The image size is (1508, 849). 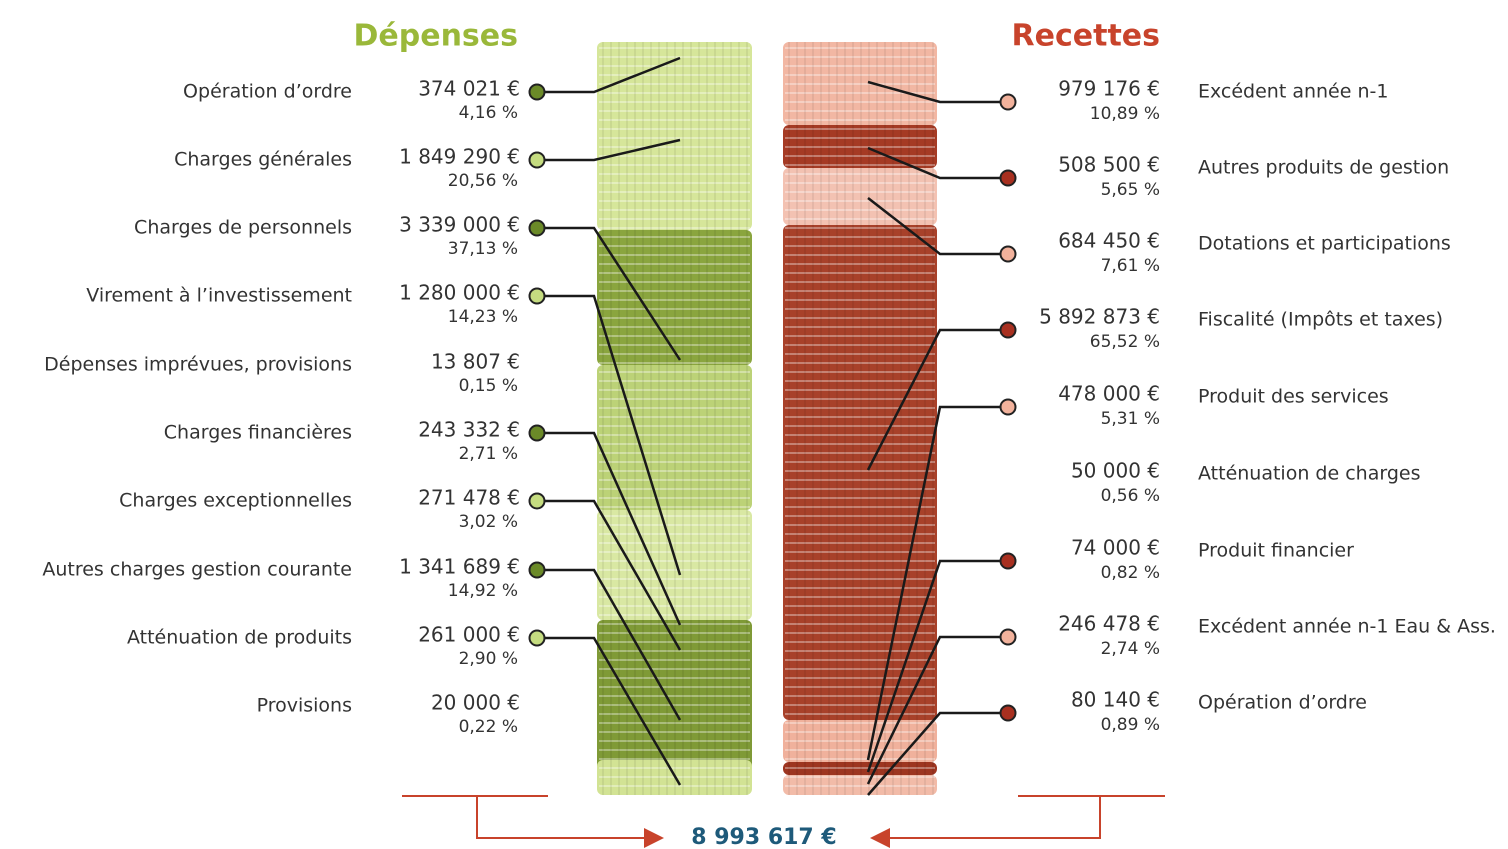 What do you see at coordinates (1130, 573) in the screenshot?
I see `item-percent: 0,82 %` at bounding box center [1130, 573].